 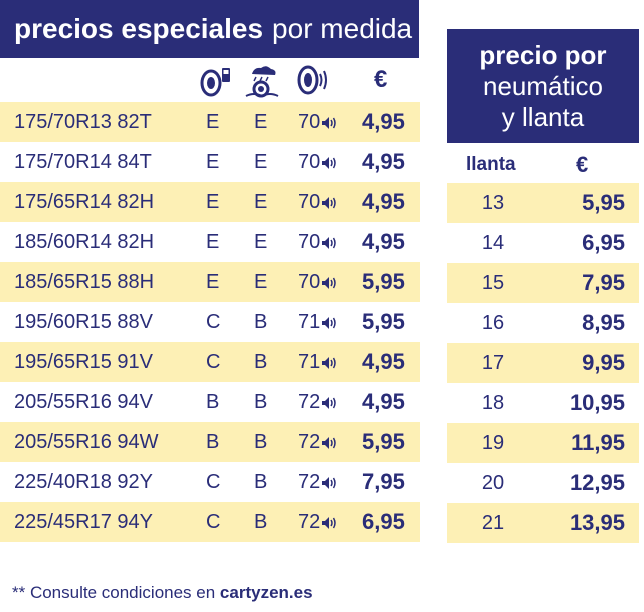 What do you see at coordinates (139, 28) in the screenshot?
I see `title-bold: precios especiales` at bounding box center [139, 28].